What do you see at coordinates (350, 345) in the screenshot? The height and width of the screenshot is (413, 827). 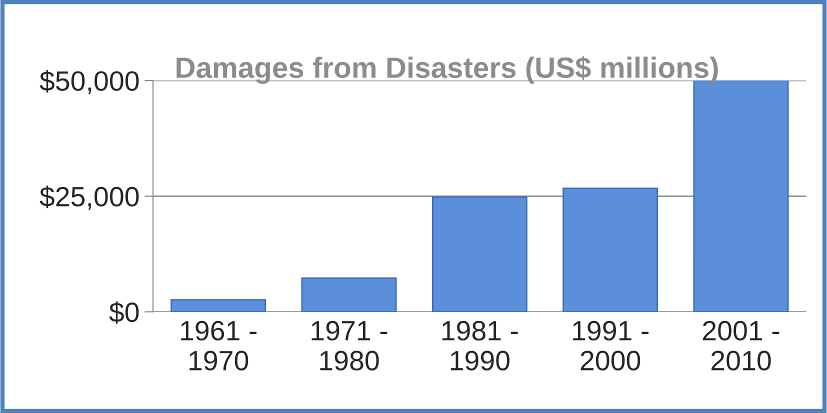 I see `x-tick-label: 1971 - 1980` at bounding box center [350, 345].